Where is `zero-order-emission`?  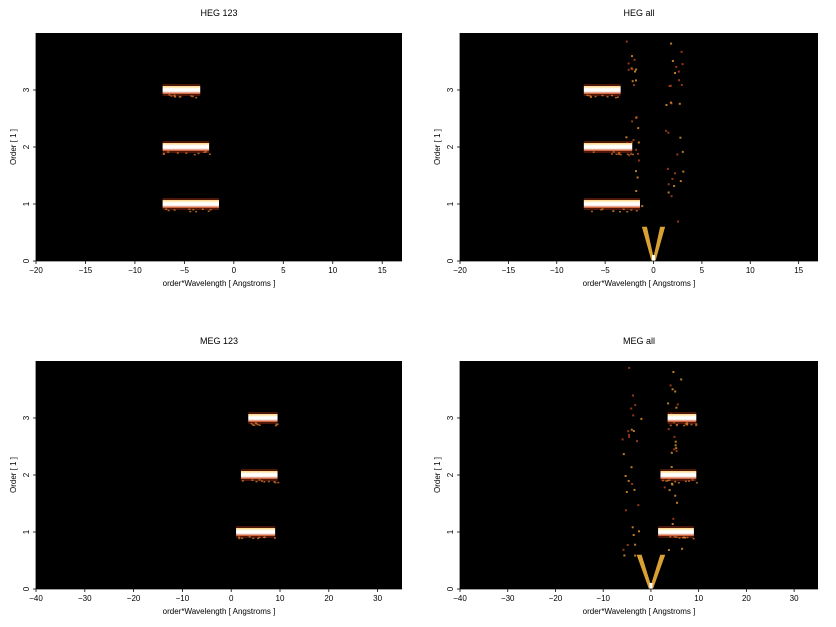 zero-order-emission is located at coordinates (658, 571).